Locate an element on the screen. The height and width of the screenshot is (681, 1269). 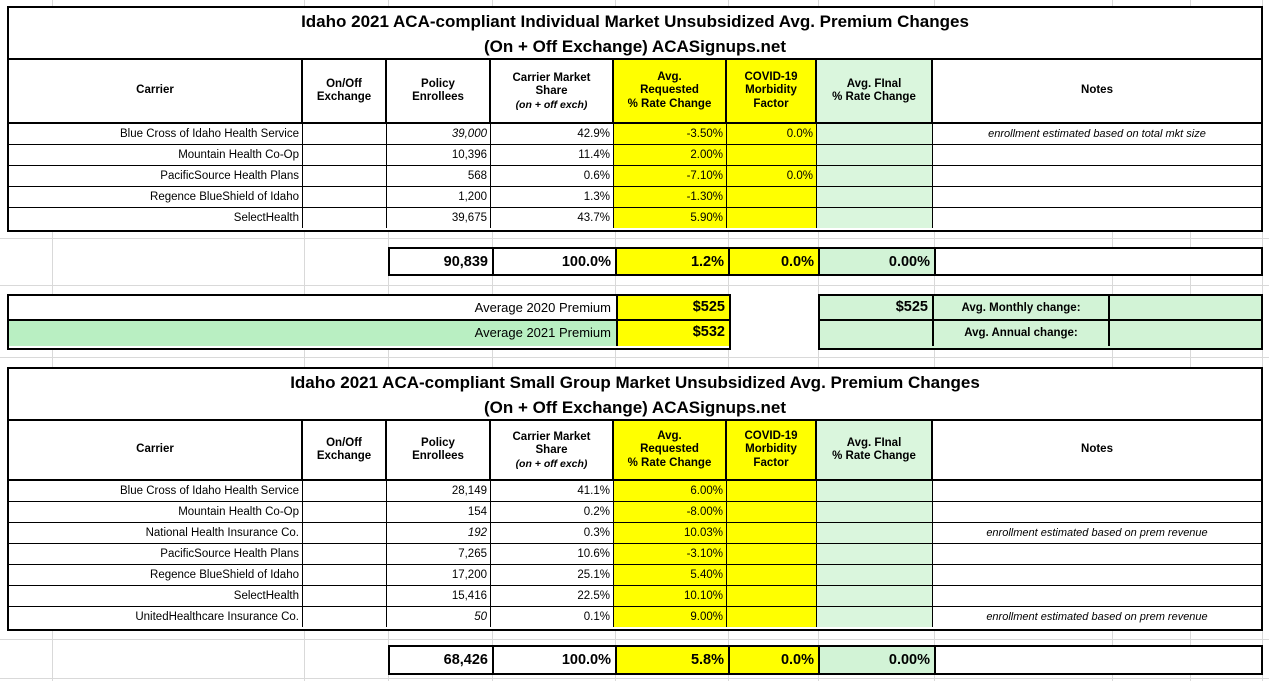
cell-carrier: National Health Insurance Co. is located at coordinates (156, 533).